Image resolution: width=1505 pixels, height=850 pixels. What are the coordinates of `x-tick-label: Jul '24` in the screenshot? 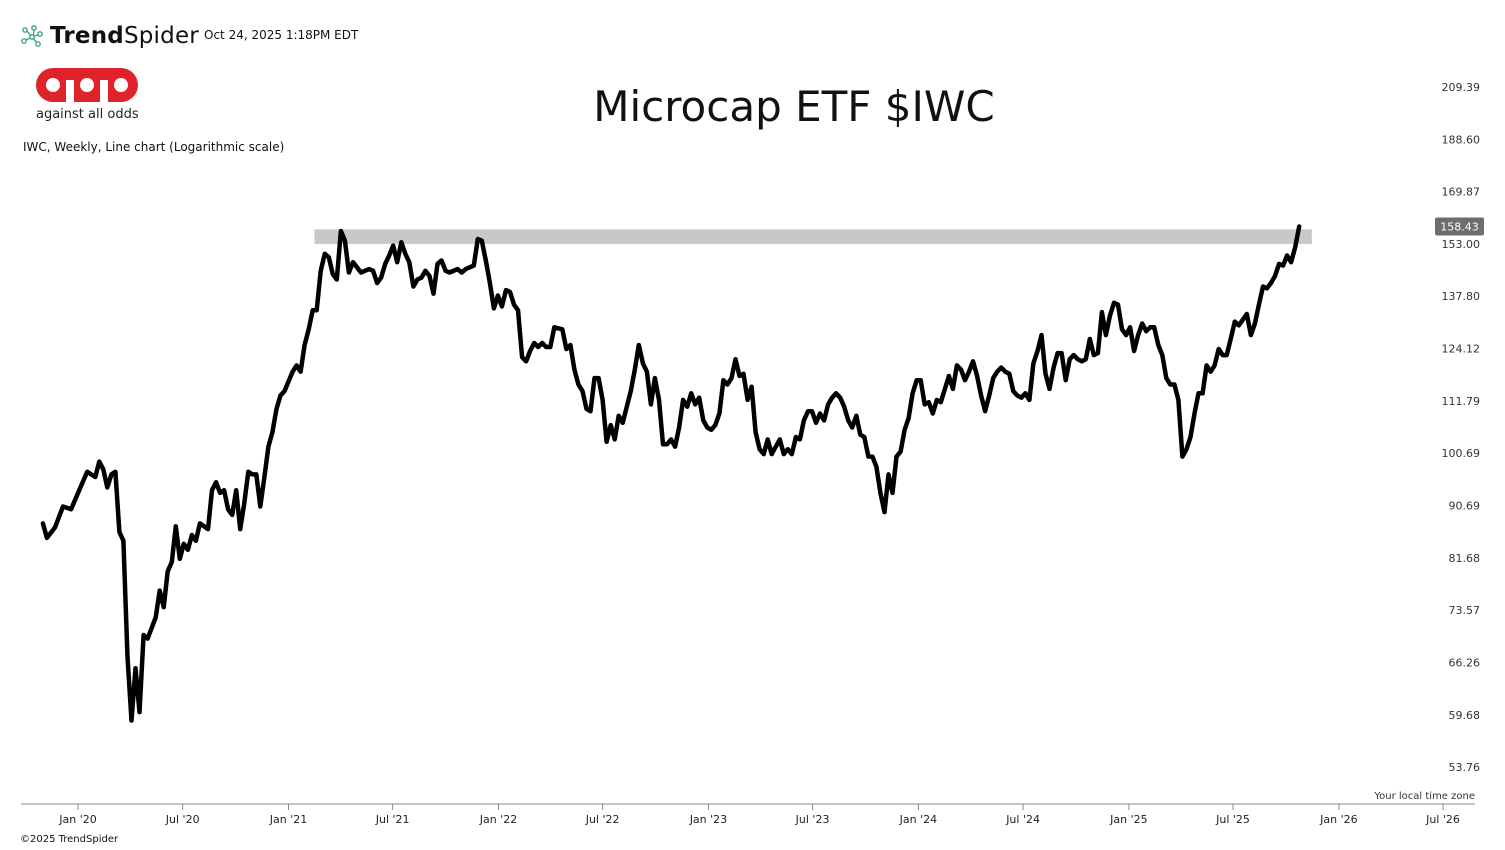 It's located at (1022, 819).